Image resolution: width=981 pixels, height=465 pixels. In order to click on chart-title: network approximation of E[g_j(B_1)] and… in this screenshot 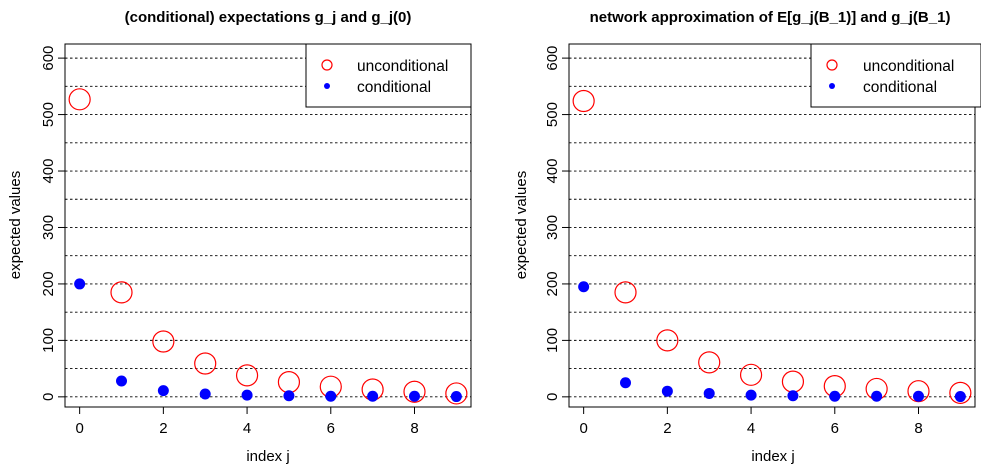, I will do `click(770, 17)`.